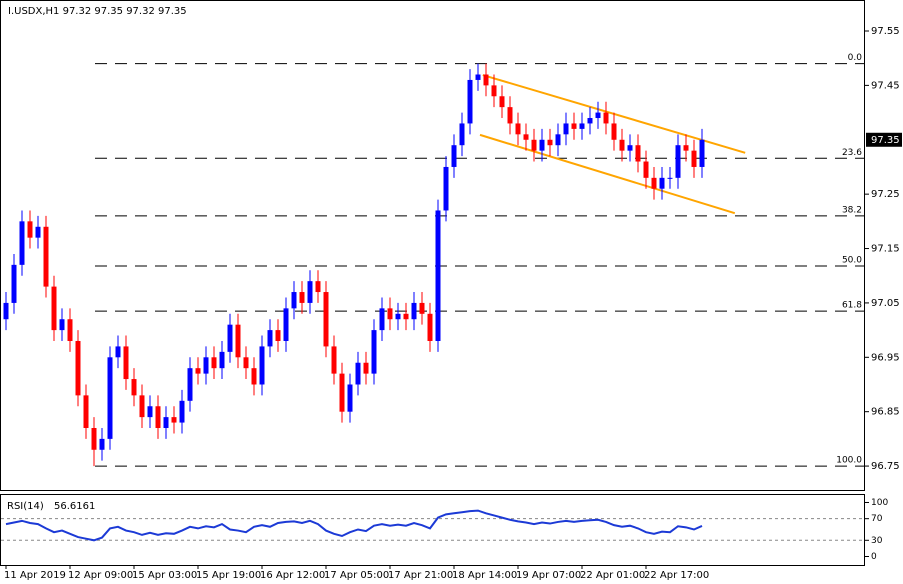 The height and width of the screenshot is (584, 903). What do you see at coordinates (676, 575) in the screenshot?
I see `x-tick-label: 22 Apr 17:00` at bounding box center [676, 575].